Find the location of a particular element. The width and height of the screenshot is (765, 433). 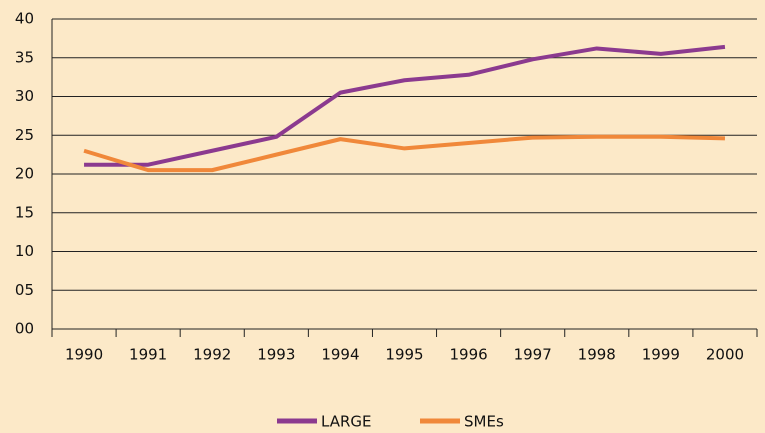

x-tick-label: 1991 is located at coordinates (148, 355).